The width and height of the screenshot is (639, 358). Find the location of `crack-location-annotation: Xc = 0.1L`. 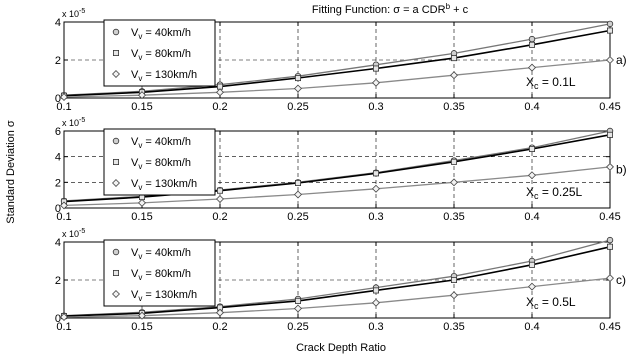

crack-location-annotation: Xc = 0.1L is located at coordinates (551, 83).